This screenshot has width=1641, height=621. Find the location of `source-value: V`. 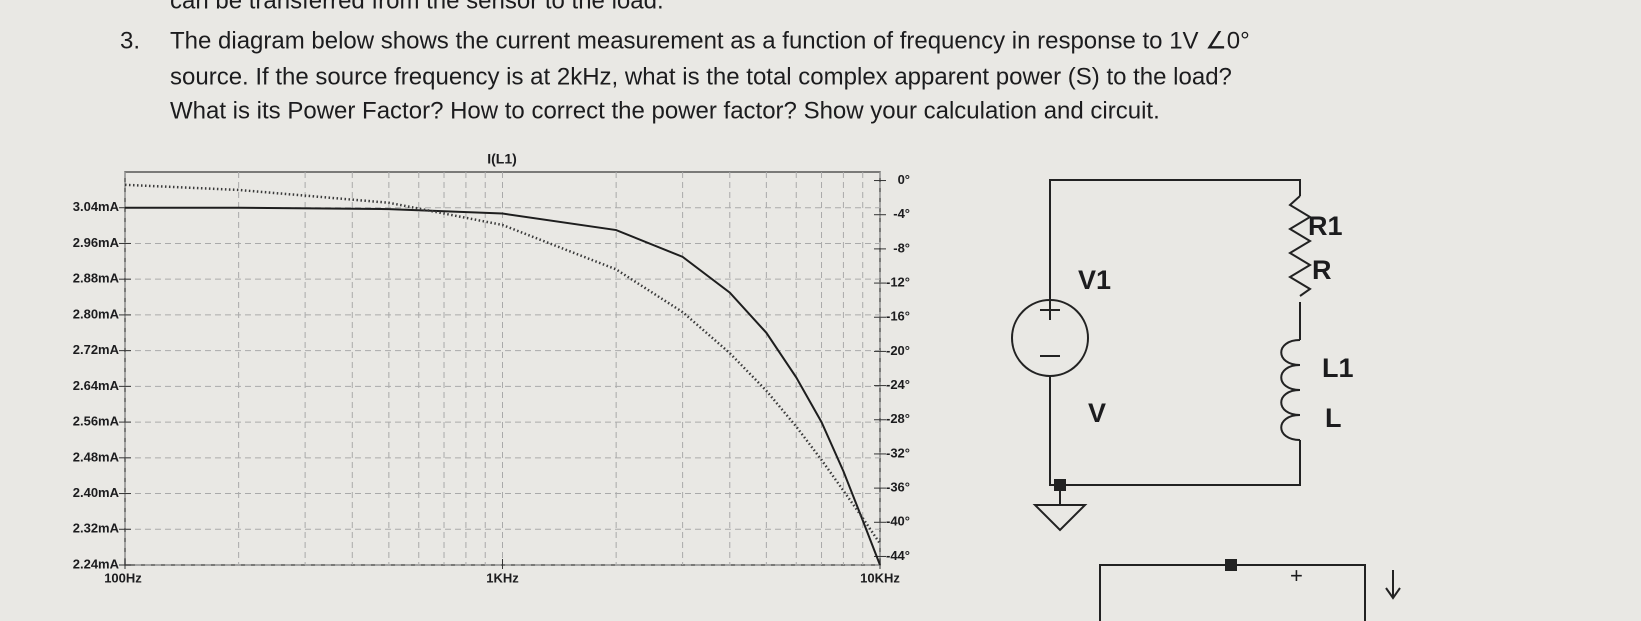

source-value: V is located at coordinates (1097, 413).